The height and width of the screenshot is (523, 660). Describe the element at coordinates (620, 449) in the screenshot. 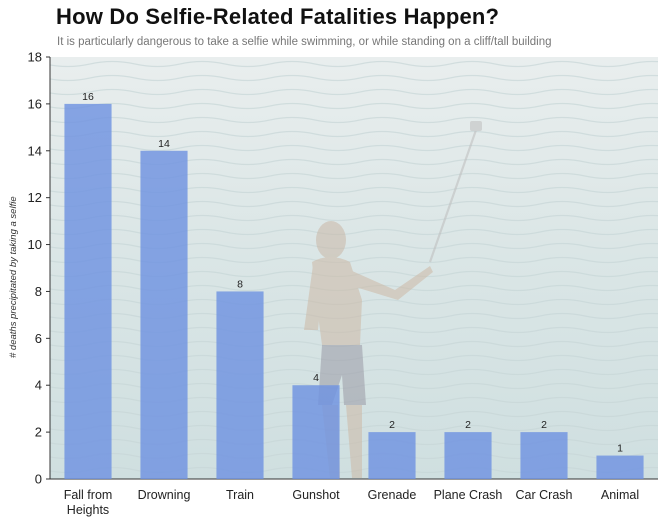

I see `data-label: 1` at that location.